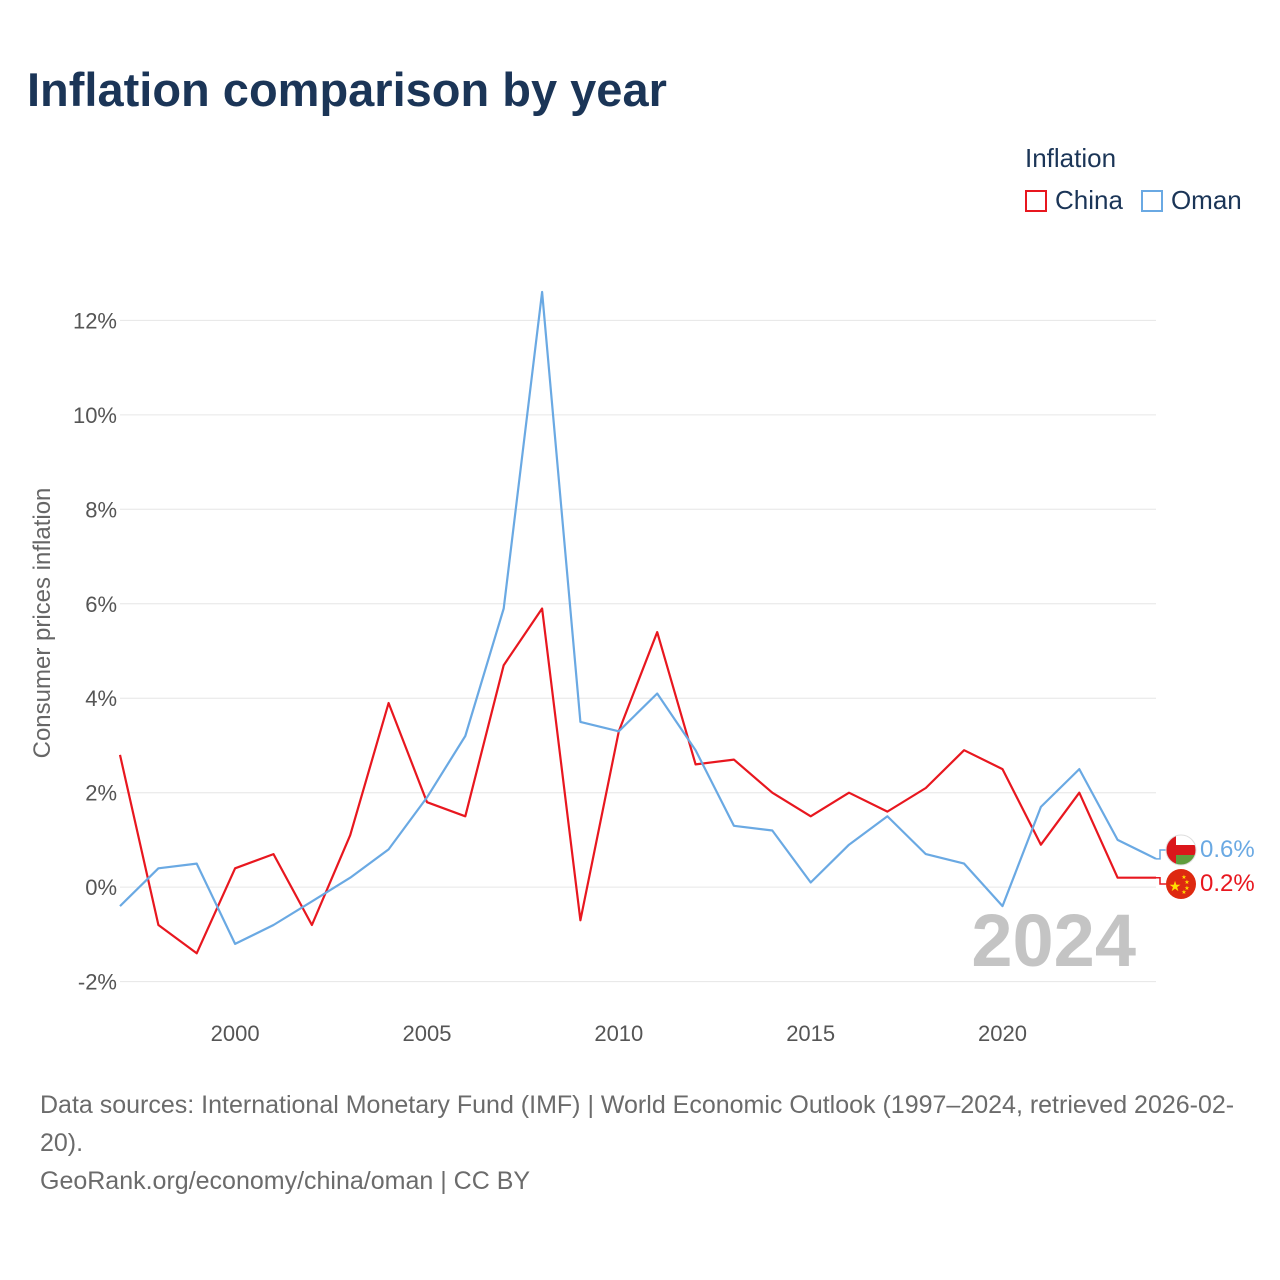  What do you see at coordinates (1206, 200) in the screenshot?
I see `legend-label-oman: Oman` at bounding box center [1206, 200].